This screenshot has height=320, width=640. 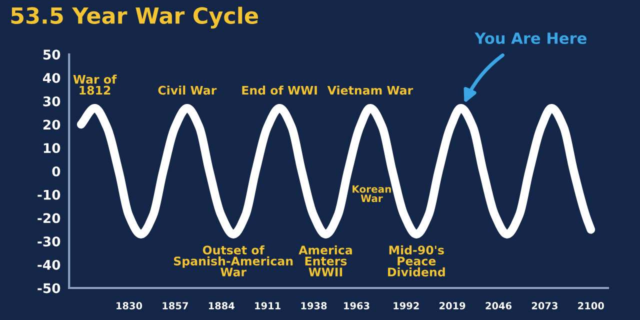 I want to click on y-tick-label: 50, so click(x=51, y=55).